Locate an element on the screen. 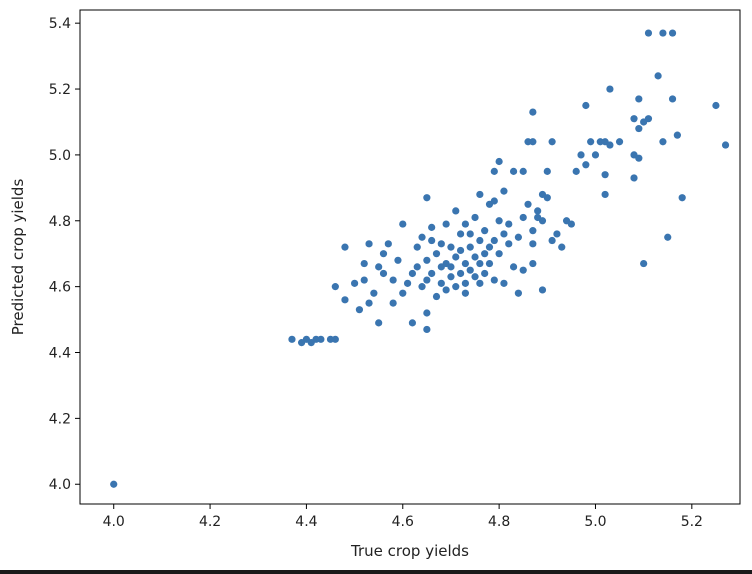  x-tick-label: 4.8 is located at coordinates (499, 522).